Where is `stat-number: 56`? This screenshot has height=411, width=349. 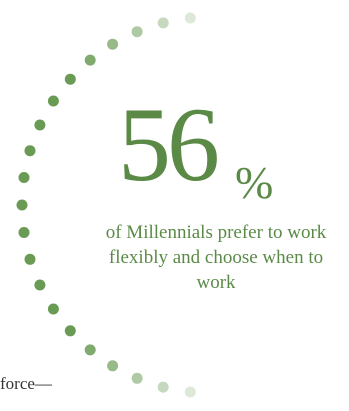
stat-number: 56 is located at coordinates (169, 144).